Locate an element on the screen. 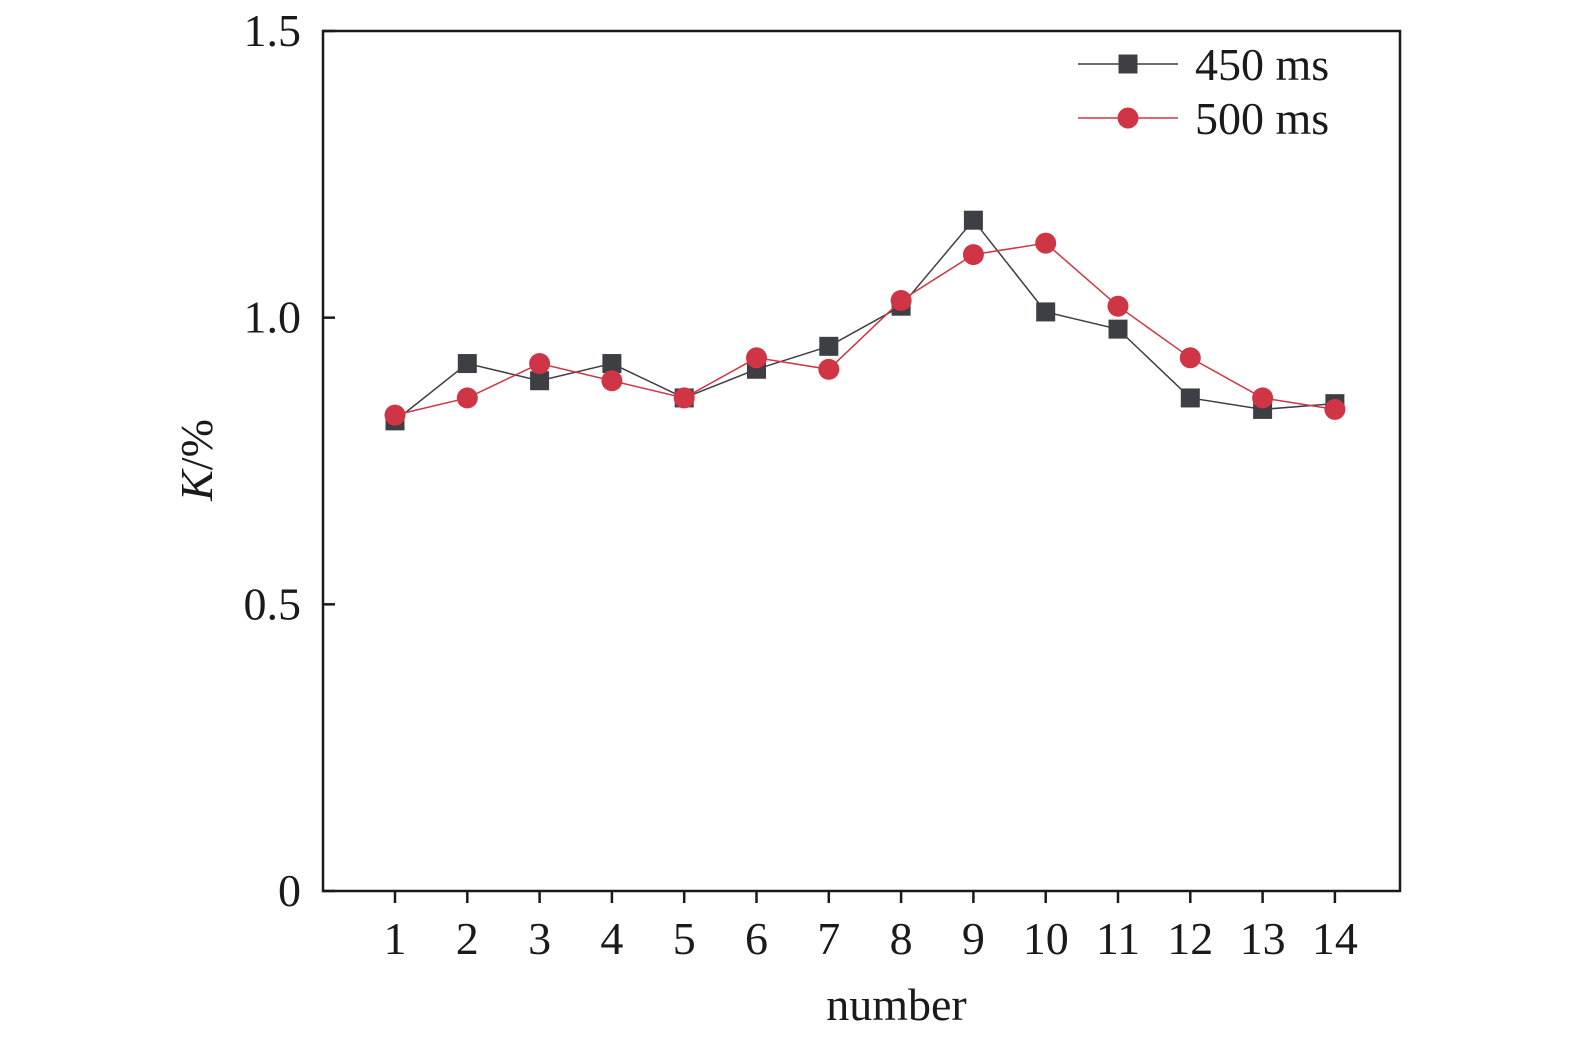  y-axis-symbol: K is located at coordinates (196, 485).